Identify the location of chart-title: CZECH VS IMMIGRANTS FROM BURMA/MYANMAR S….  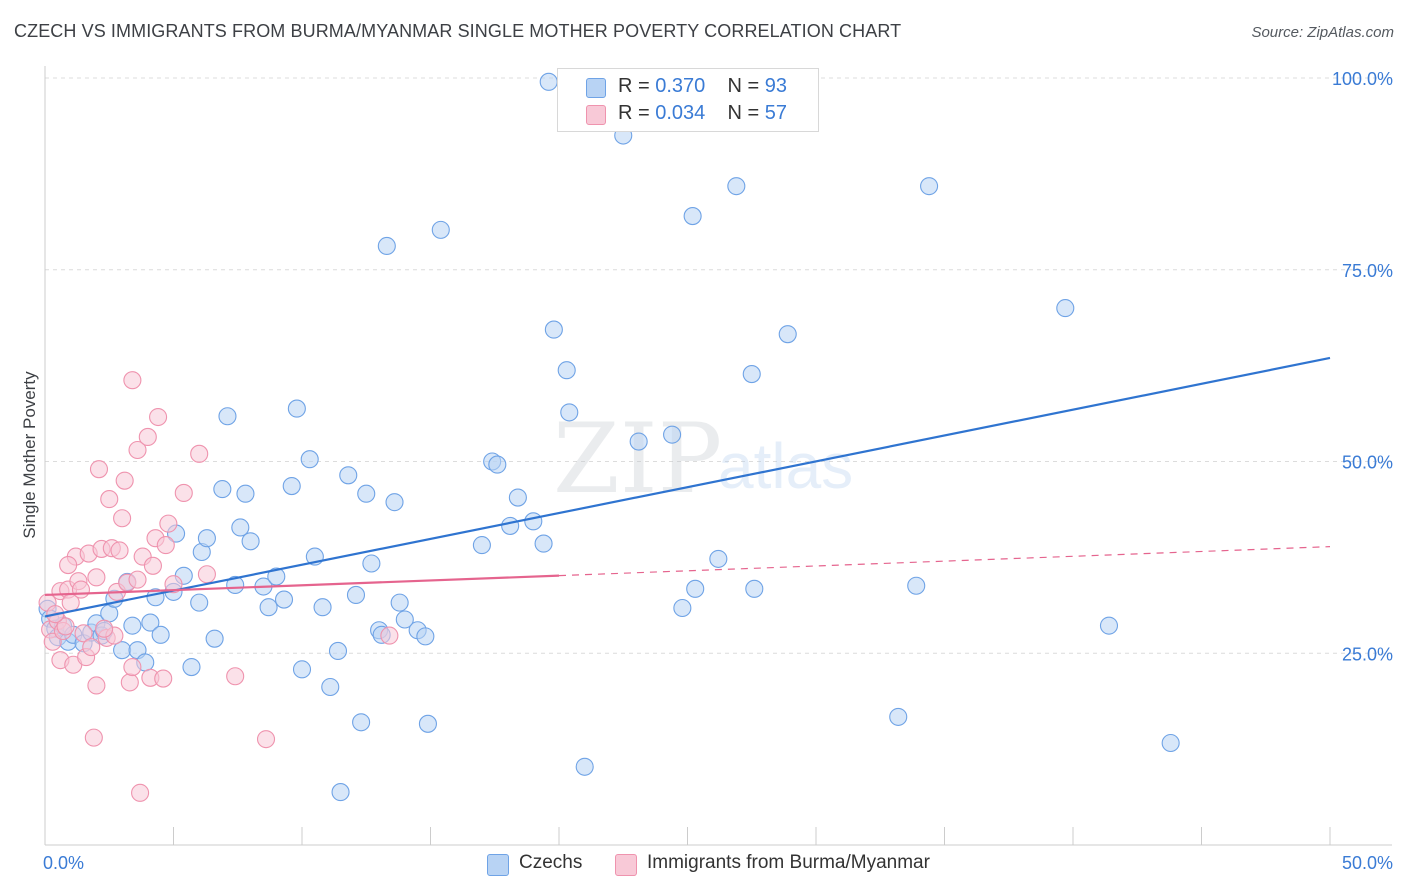
(458, 31).